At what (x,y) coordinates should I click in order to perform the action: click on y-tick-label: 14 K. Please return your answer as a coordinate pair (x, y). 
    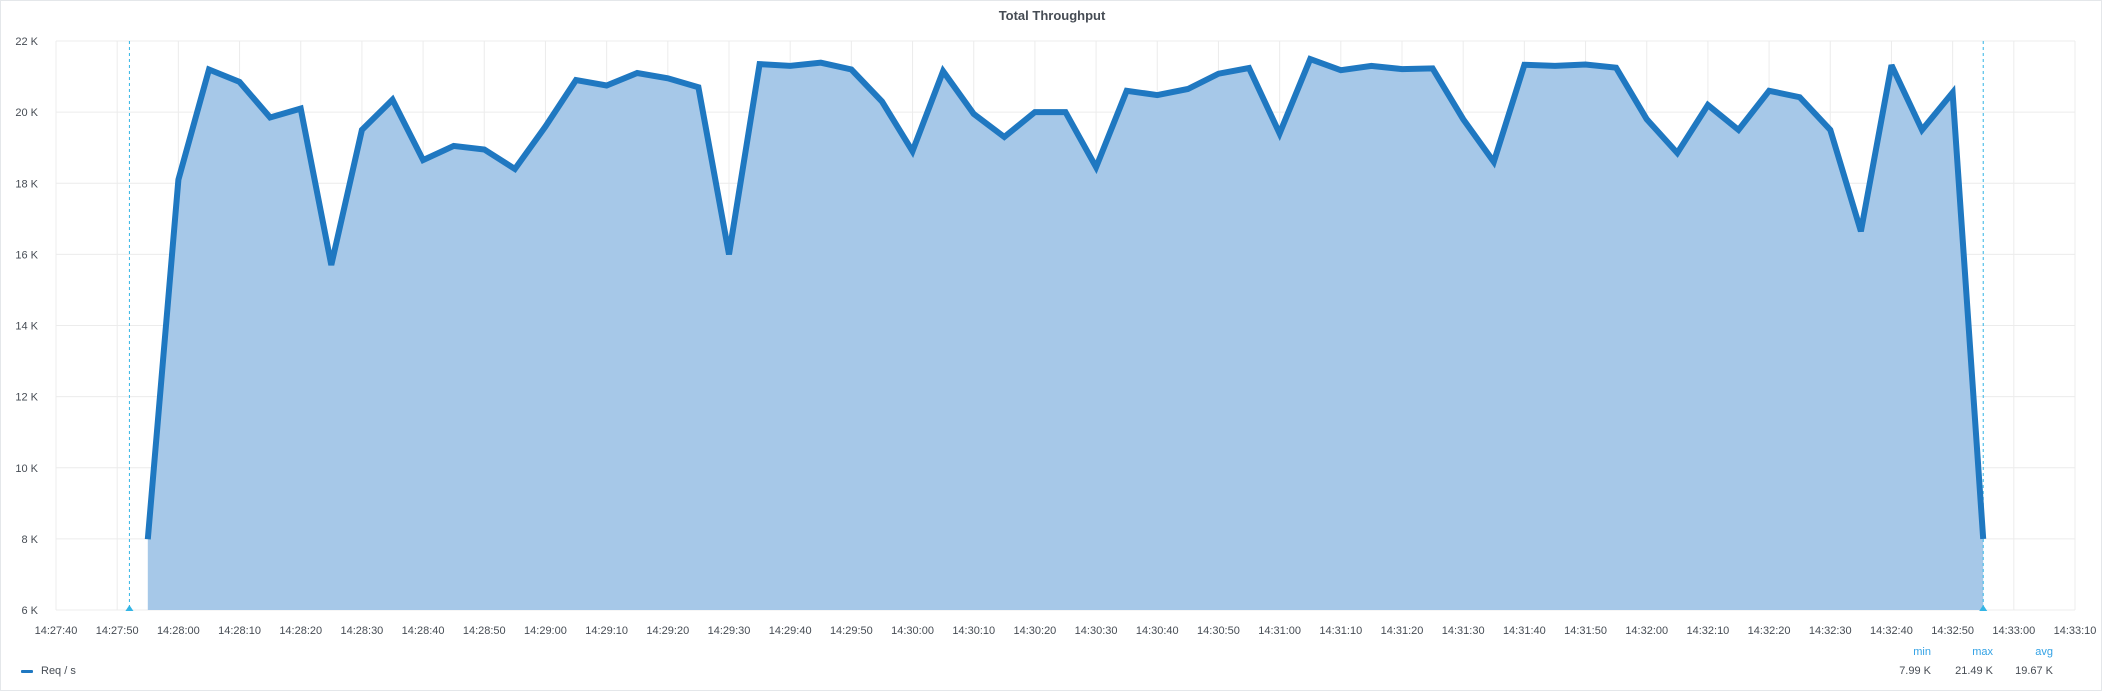
    Looking at the image, I should click on (26, 327).